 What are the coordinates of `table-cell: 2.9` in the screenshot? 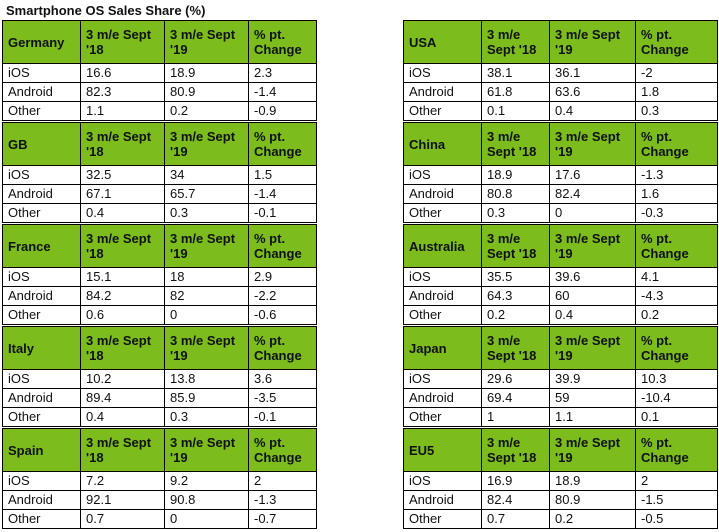 It's located at (282, 277).